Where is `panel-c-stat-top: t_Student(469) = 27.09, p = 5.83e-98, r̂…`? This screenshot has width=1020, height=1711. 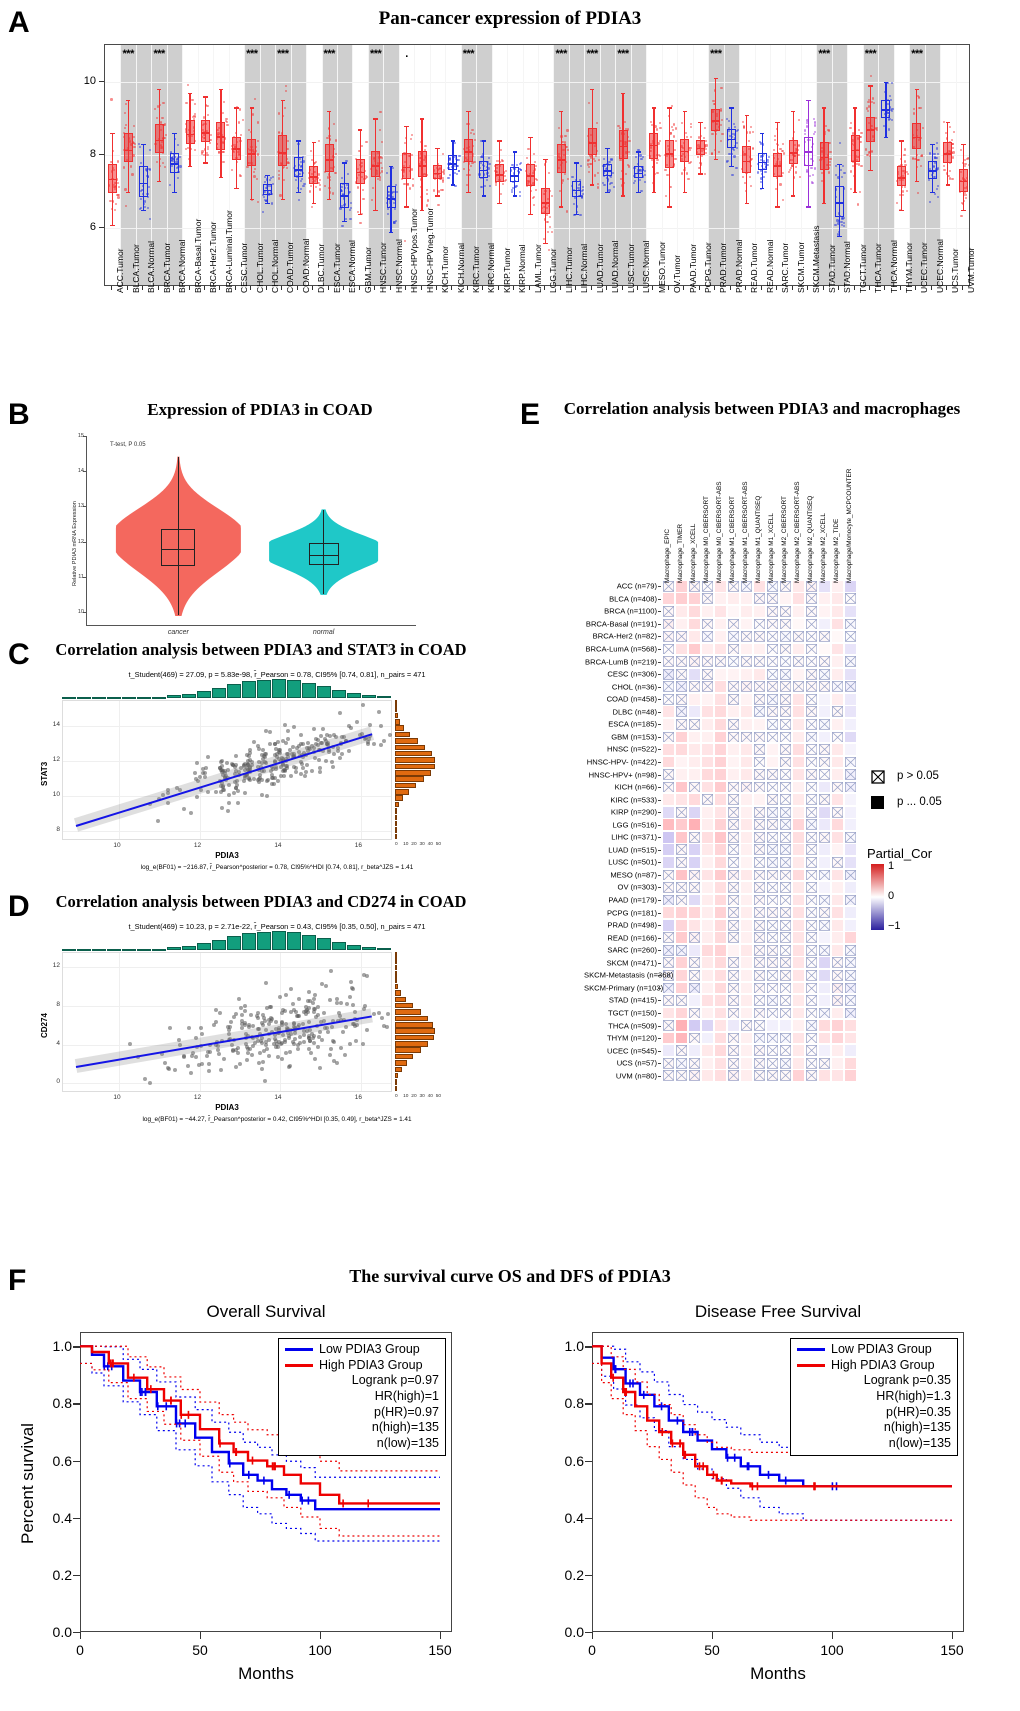 panel-c-stat-top: t_Student(469) = 27.09, p = 5.83e-98, r̂… is located at coordinates (277, 674).